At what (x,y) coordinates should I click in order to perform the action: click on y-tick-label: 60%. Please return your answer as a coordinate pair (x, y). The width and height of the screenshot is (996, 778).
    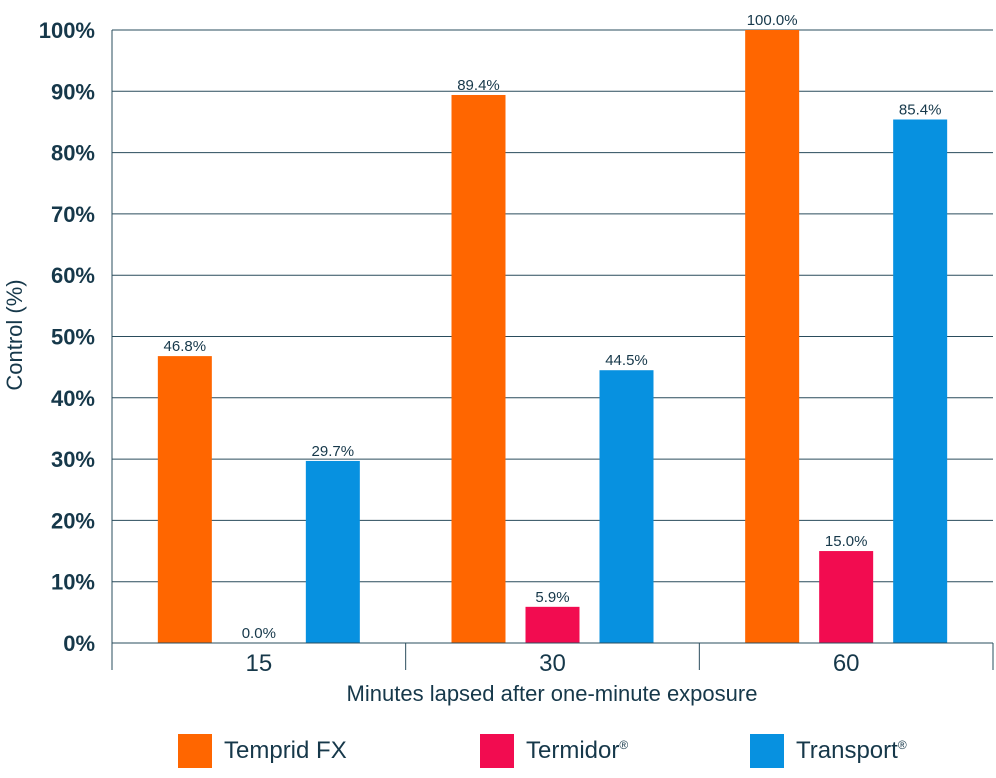
    Looking at the image, I should click on (73, 275).